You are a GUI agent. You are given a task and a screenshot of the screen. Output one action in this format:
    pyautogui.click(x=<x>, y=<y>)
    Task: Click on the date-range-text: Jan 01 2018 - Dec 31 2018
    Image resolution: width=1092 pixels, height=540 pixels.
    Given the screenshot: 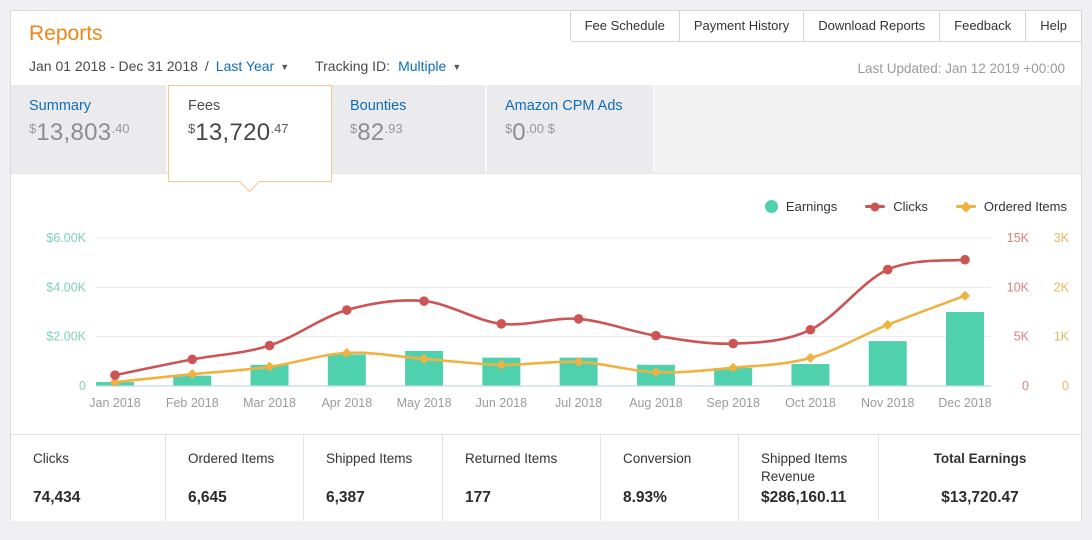 What is the action you would take?
    pyautogui.click(x=113, y=66)
    